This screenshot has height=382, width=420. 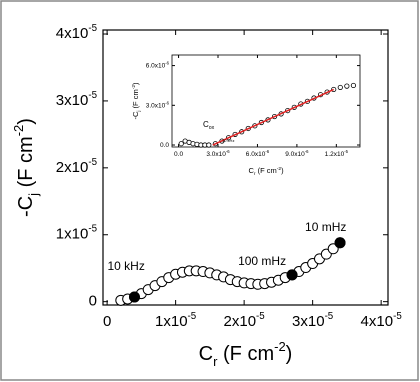 What do you see at coordinates (262, 261) in the screenshot?
I see `annotation: 100 mHz` at bounding box center [262, 261].